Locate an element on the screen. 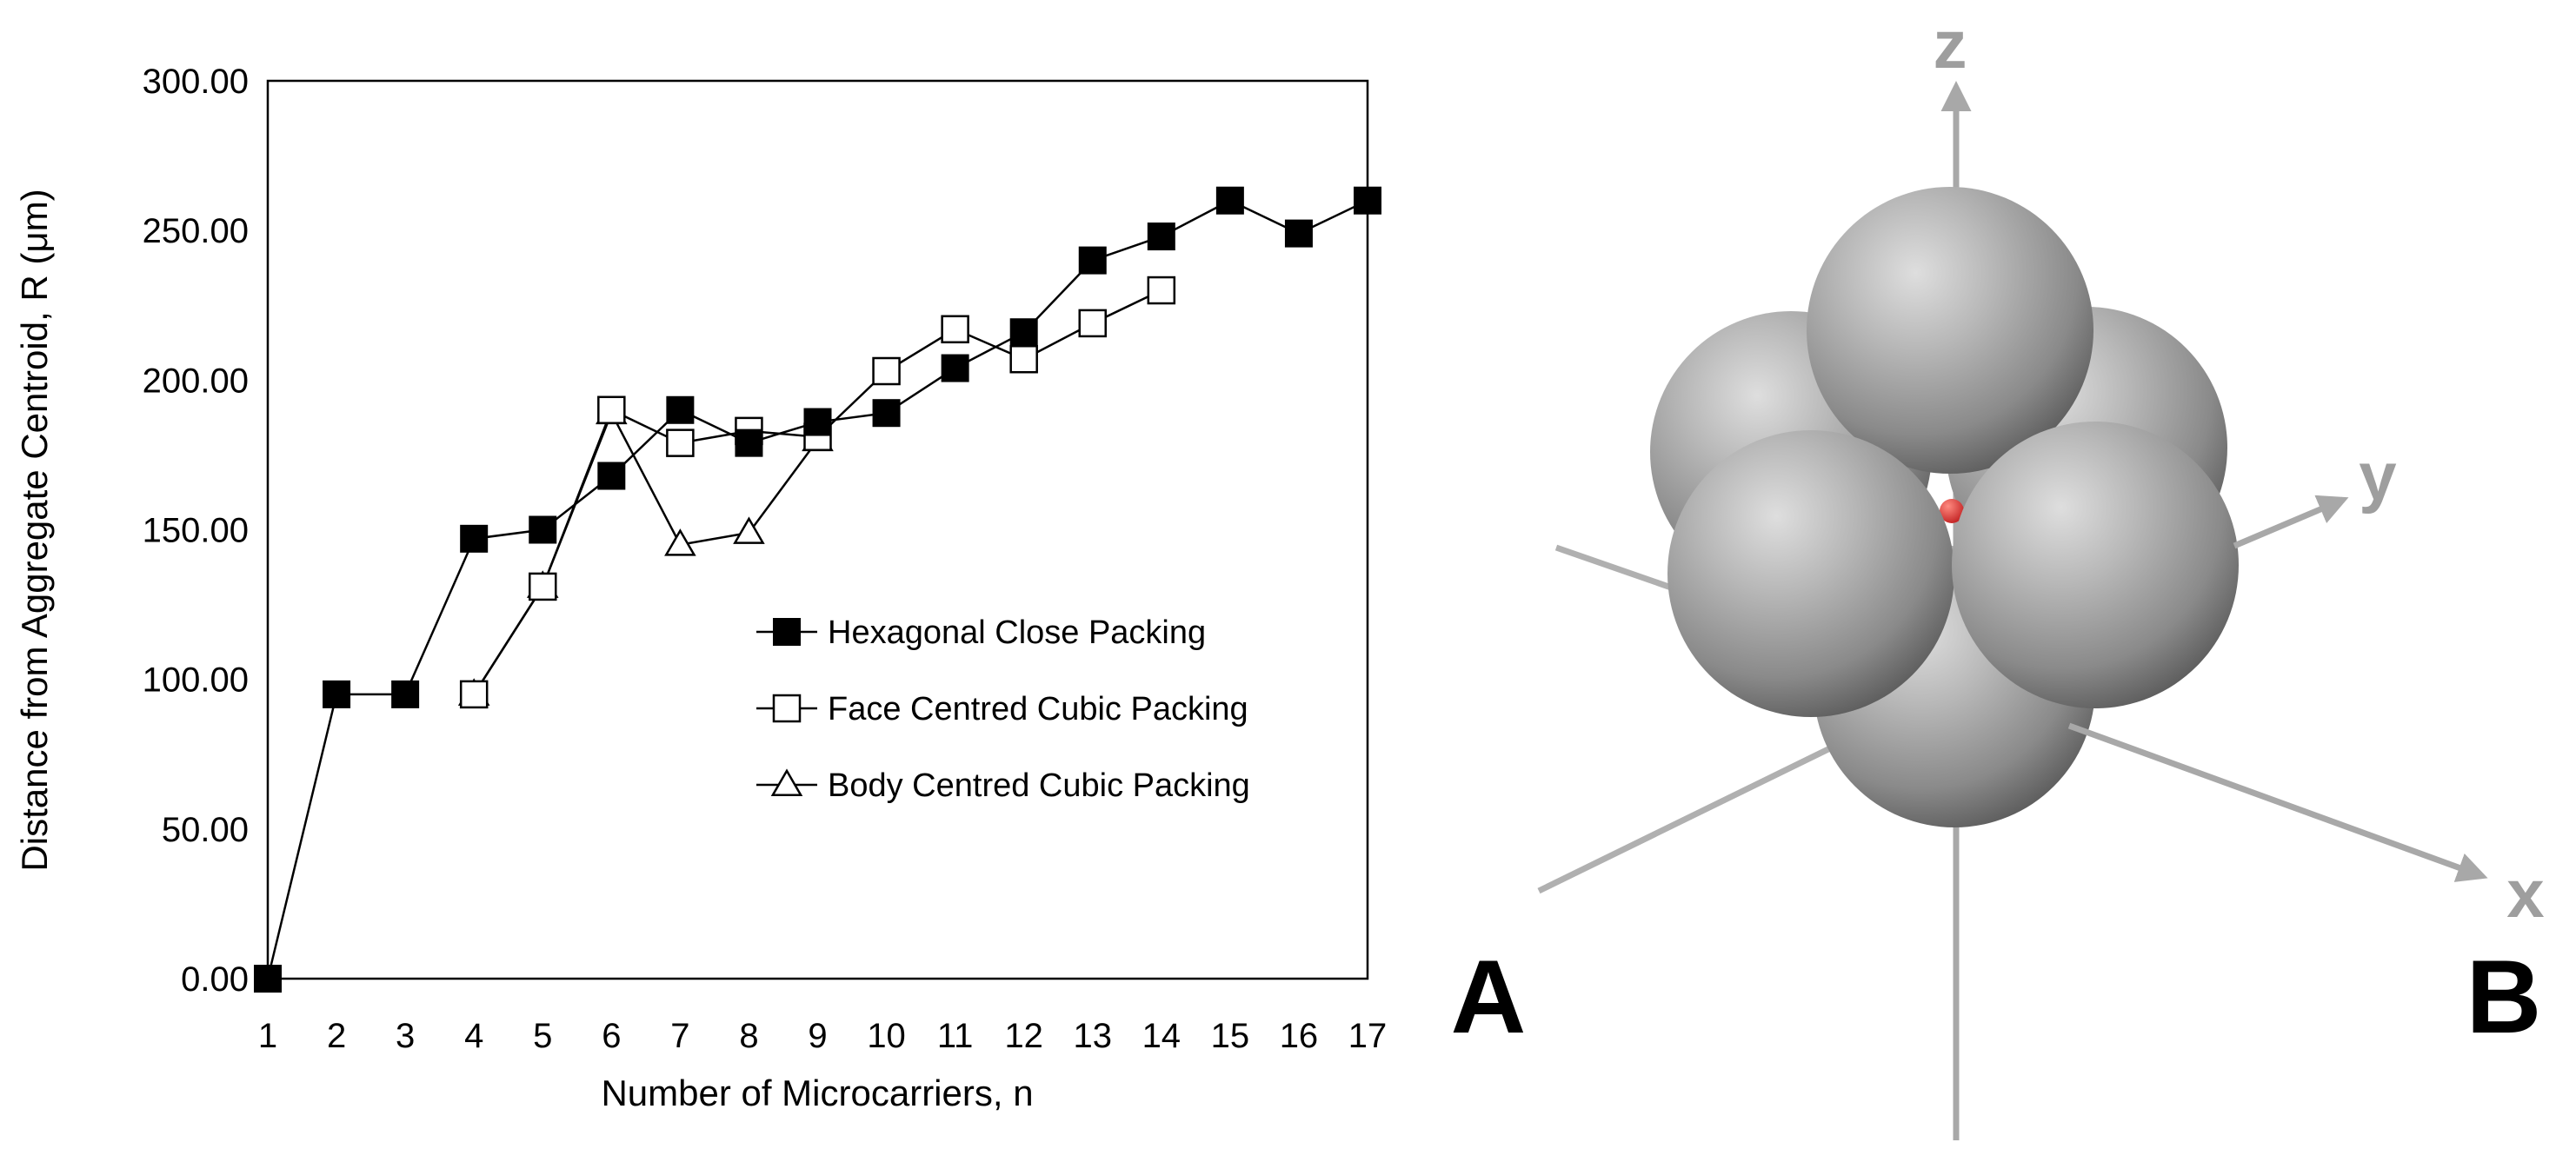  x-tick-label: 6 is located at coordinates (611, 1036).